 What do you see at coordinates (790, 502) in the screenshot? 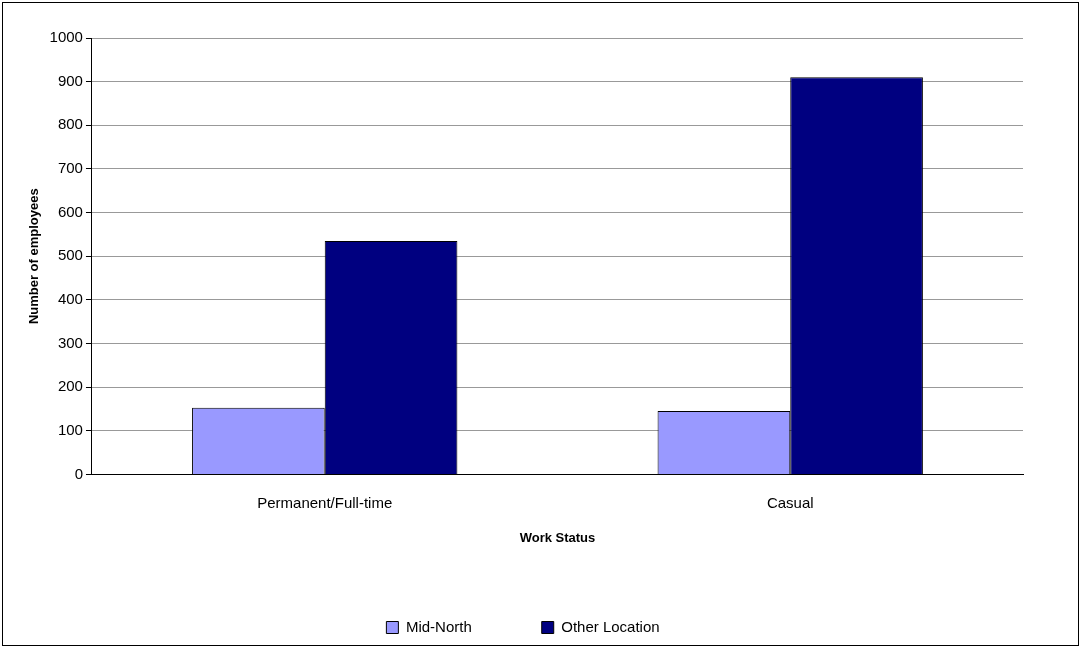
I see `x-tick-label: Casual` at bounding box center [790, 502].